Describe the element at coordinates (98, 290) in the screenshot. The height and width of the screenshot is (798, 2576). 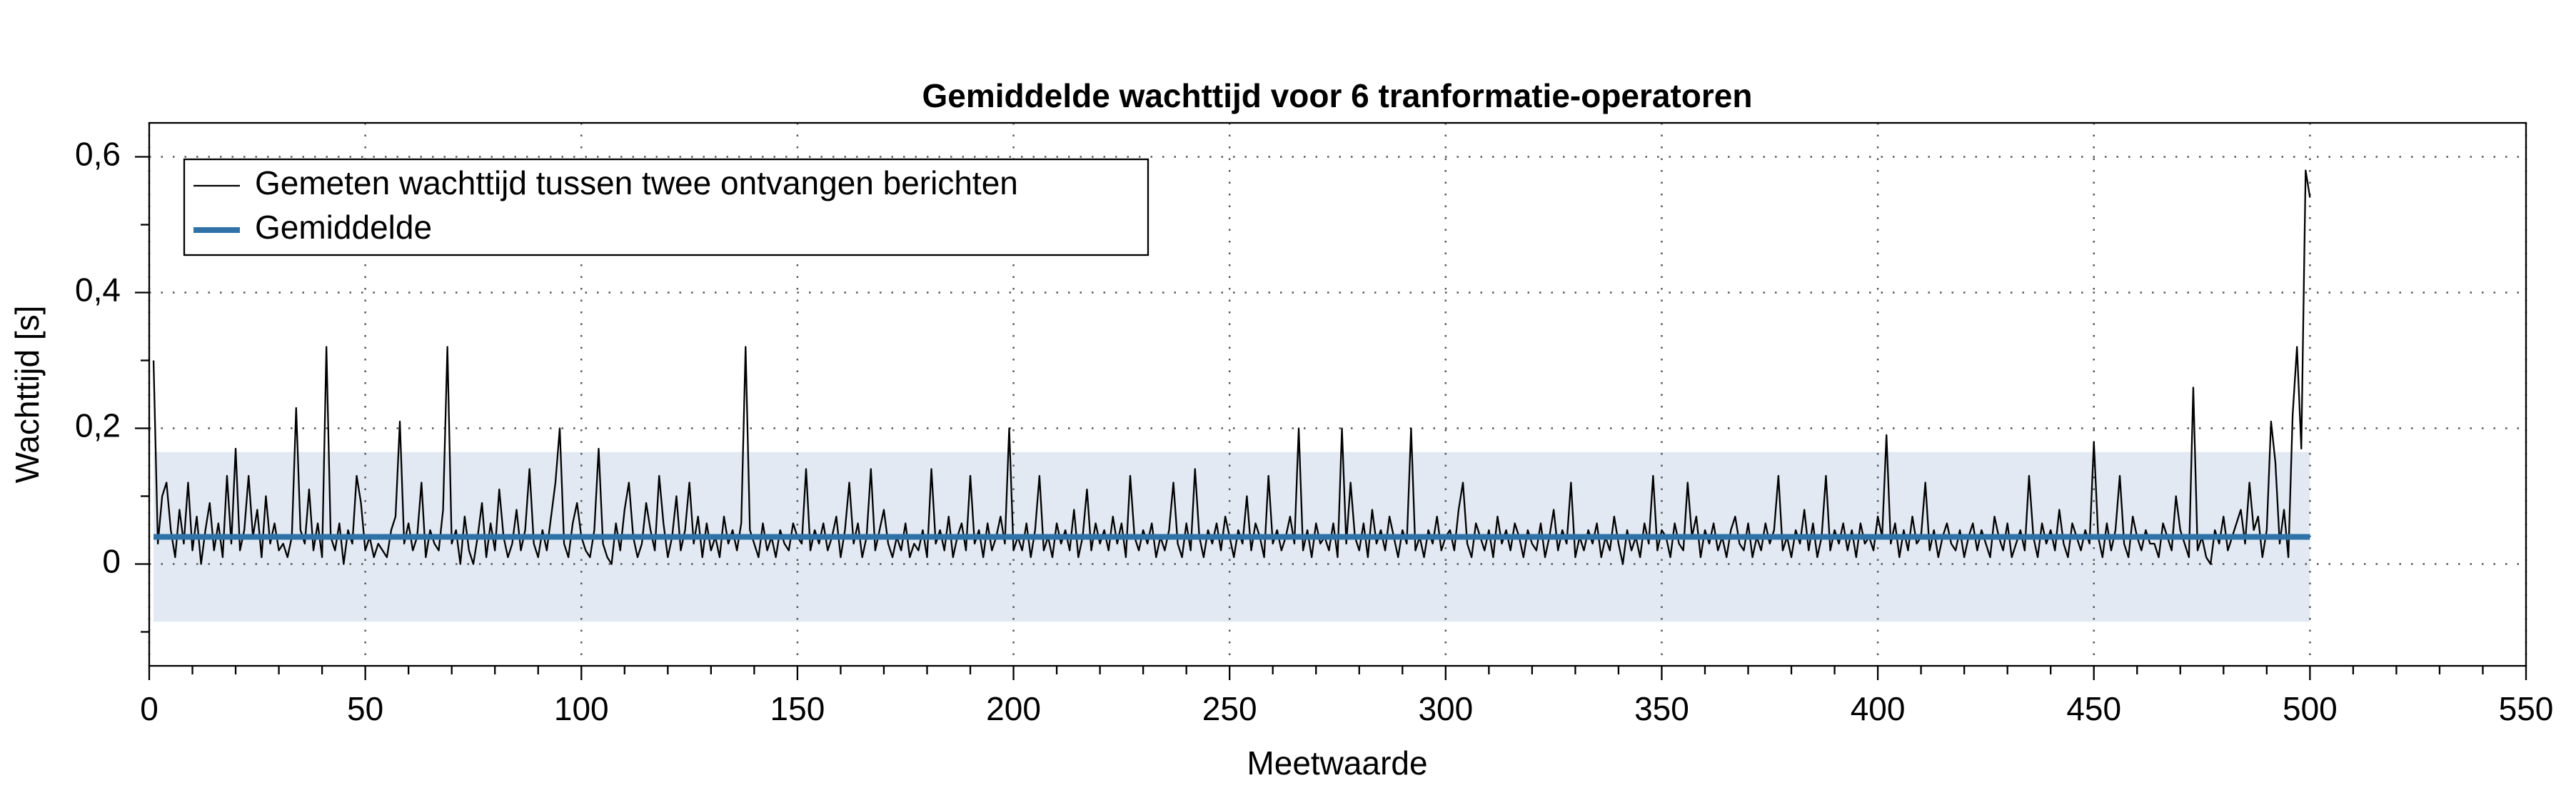
I see `y-tick-label: 0,4` at that location.